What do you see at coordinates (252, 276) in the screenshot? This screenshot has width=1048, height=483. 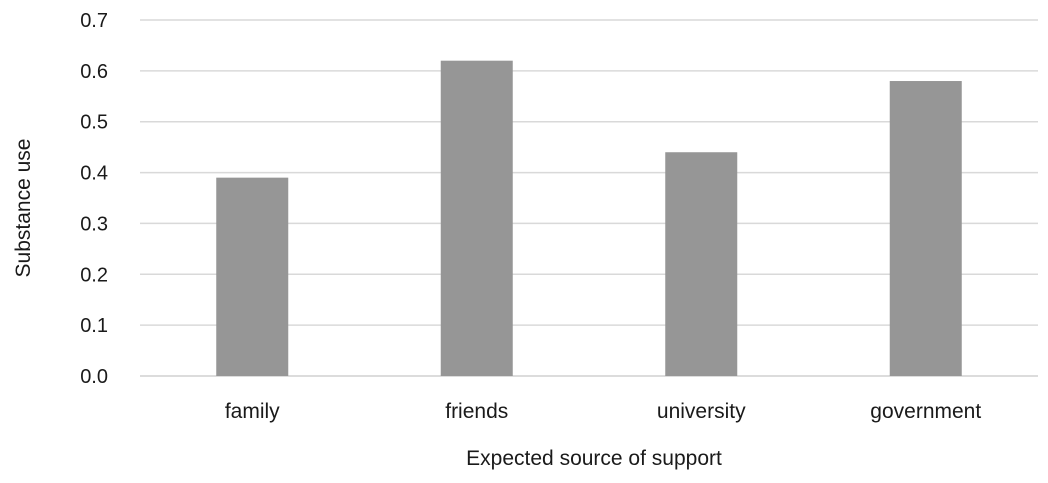 I see `bar-family` at bounding box center [252, 276].